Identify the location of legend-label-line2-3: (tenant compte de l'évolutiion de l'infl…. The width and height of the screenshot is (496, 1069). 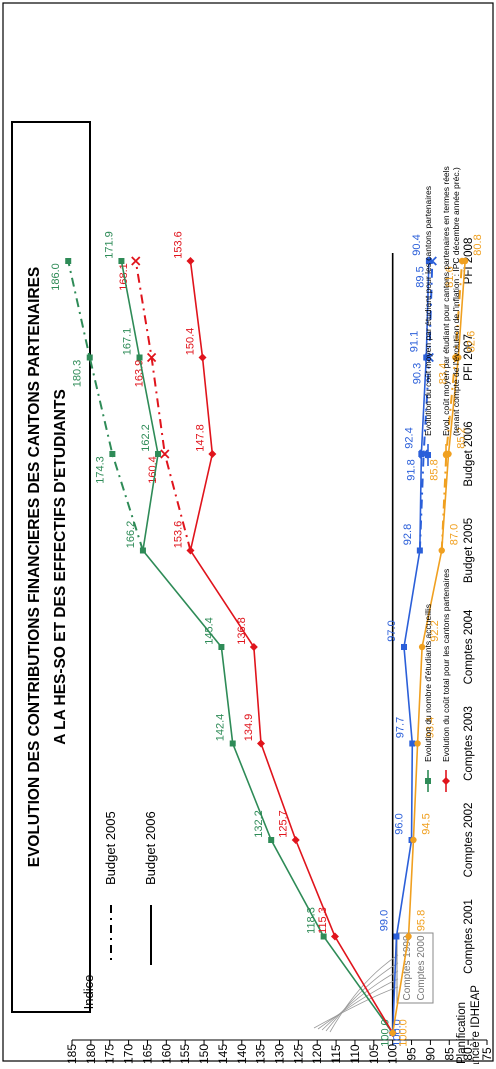
(456, 301).